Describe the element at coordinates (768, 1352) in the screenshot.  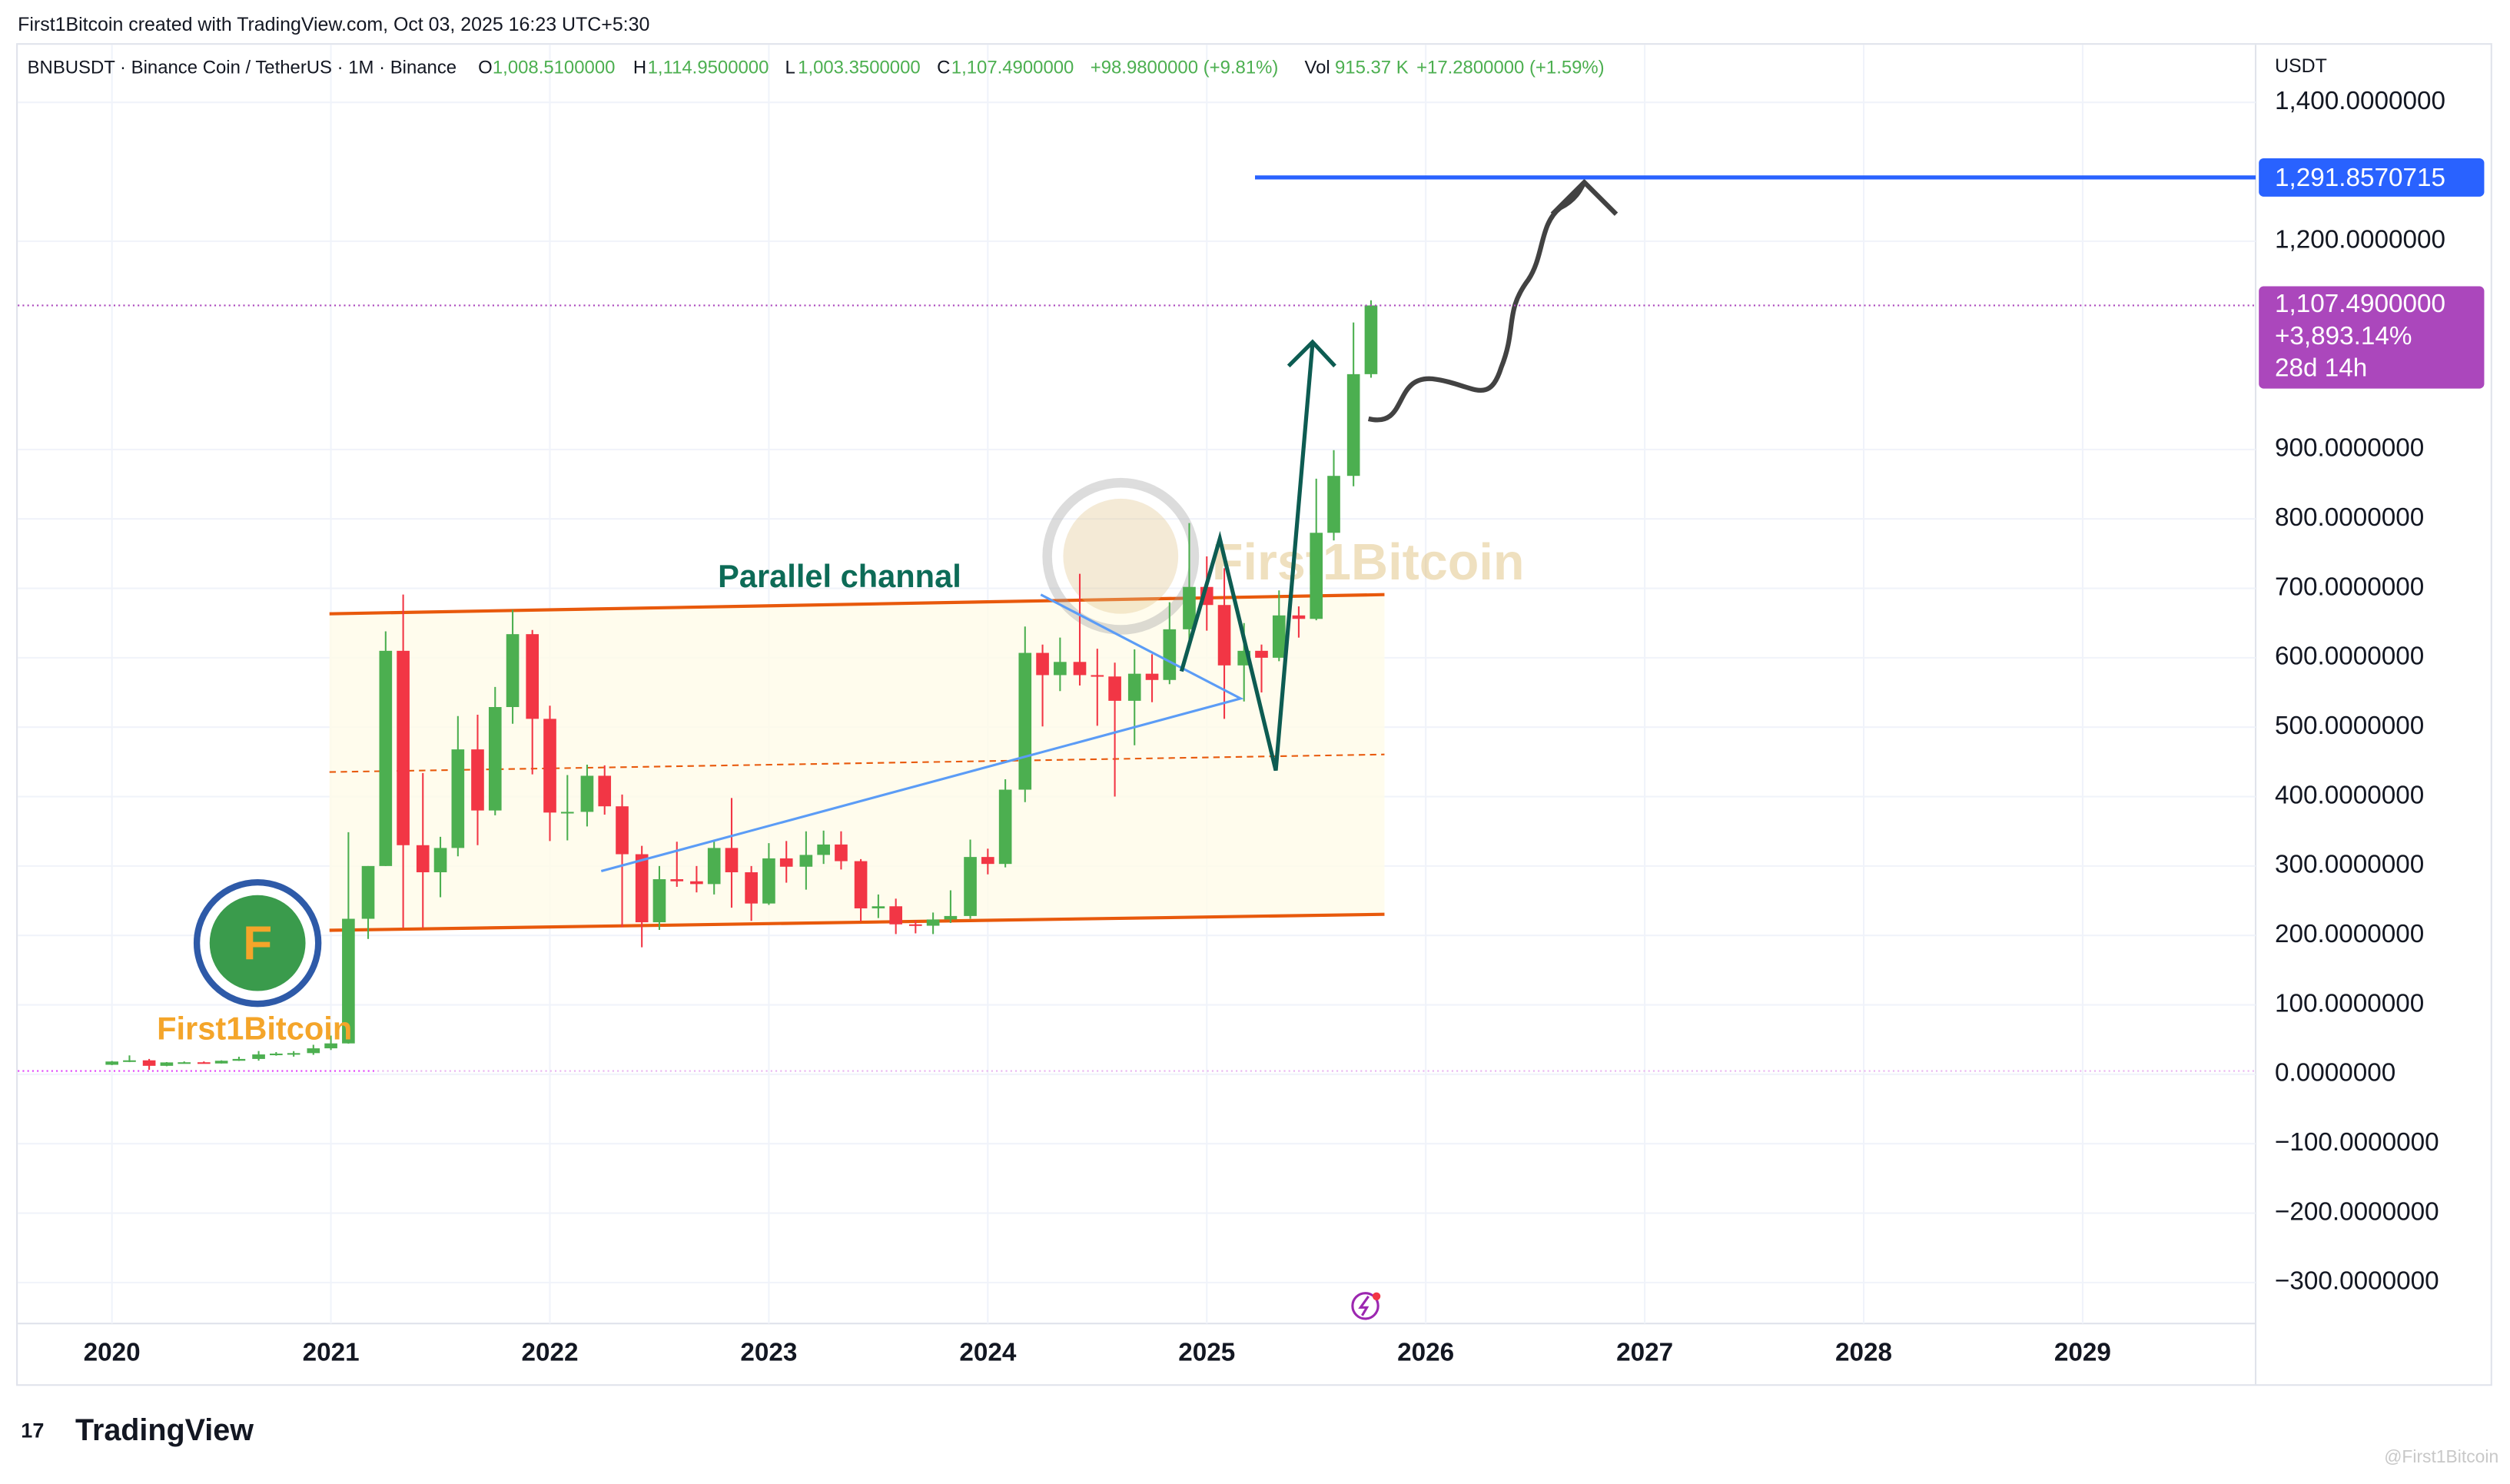
I see `x-tick-label: 2023` at that location.